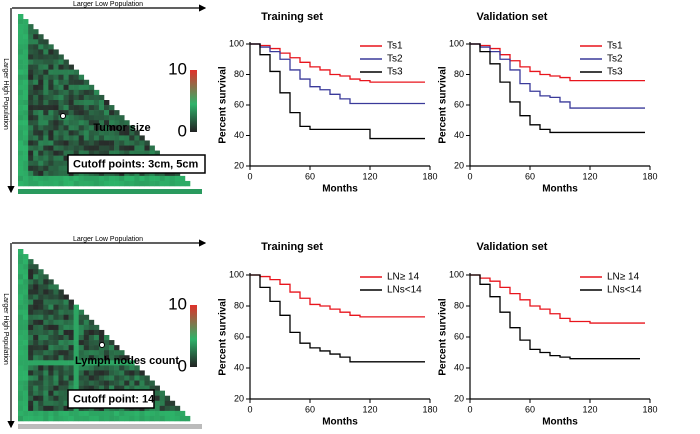 This screenshot has width=700, height=434. Describe the element at coordinates (443, 104) in the screenshot. I see `y-axis-label: Percent survival` at that location.